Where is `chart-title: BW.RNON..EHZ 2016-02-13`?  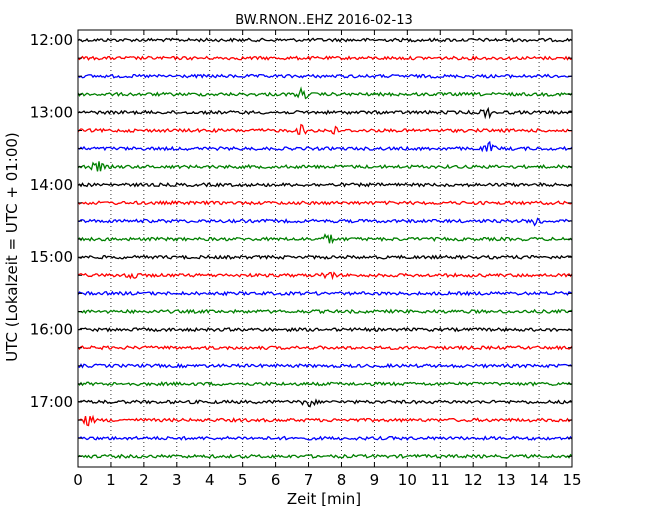
chart-title: BW.RNON..EHZ 2016-02-13 is located at coordinates (324, 20).